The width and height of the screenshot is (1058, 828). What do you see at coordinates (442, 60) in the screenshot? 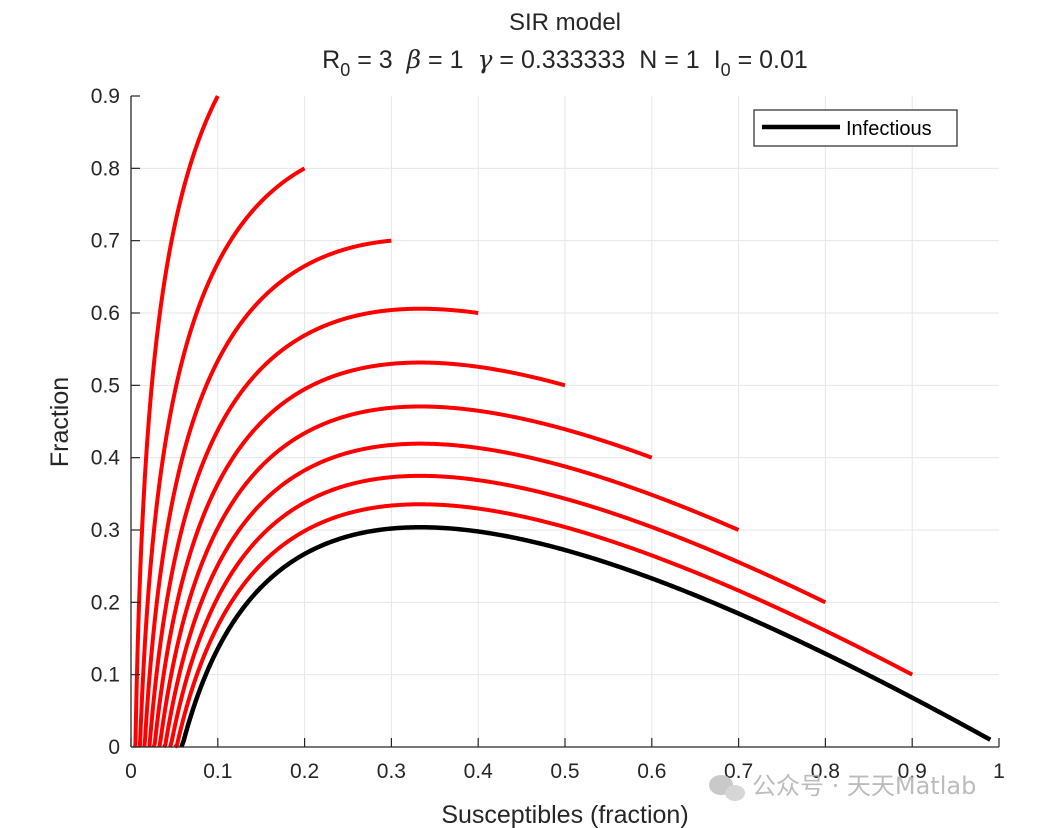
I see `beta-value: = 1` at bounding box center [442, 60].